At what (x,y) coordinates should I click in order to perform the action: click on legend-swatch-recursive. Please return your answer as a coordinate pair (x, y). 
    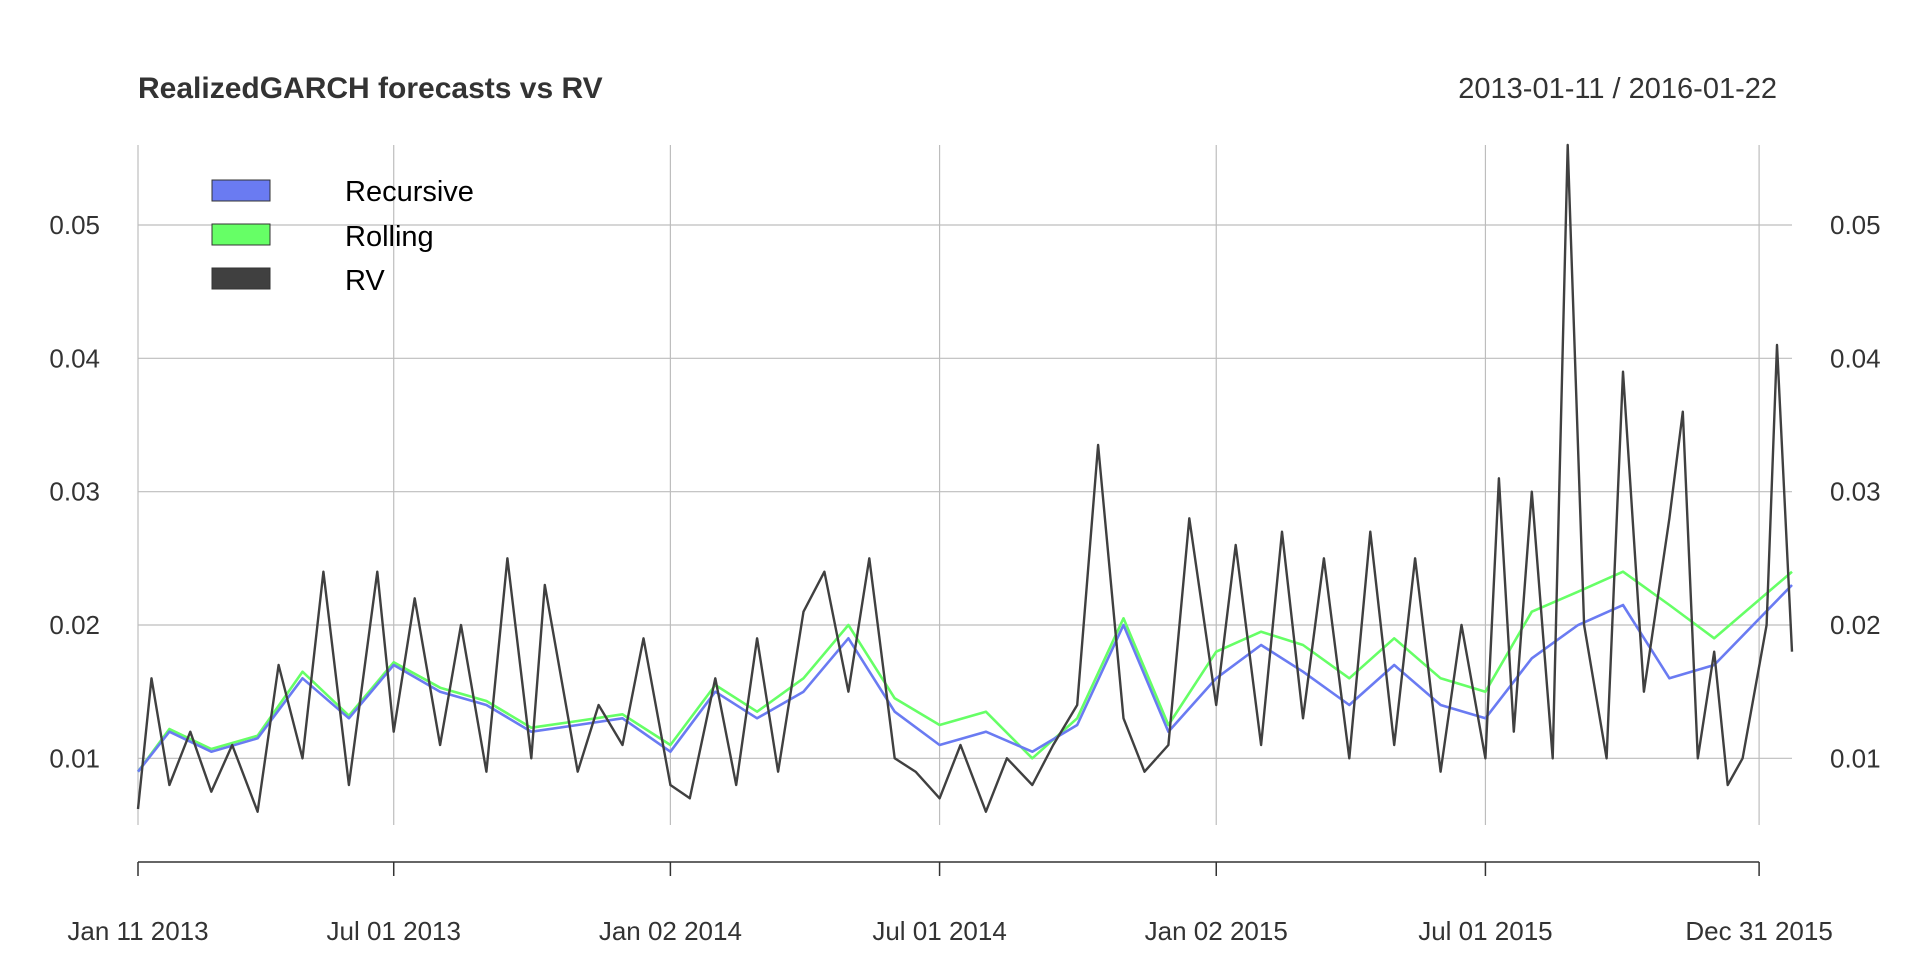
    Looking at the image, I should click on (241, 190).